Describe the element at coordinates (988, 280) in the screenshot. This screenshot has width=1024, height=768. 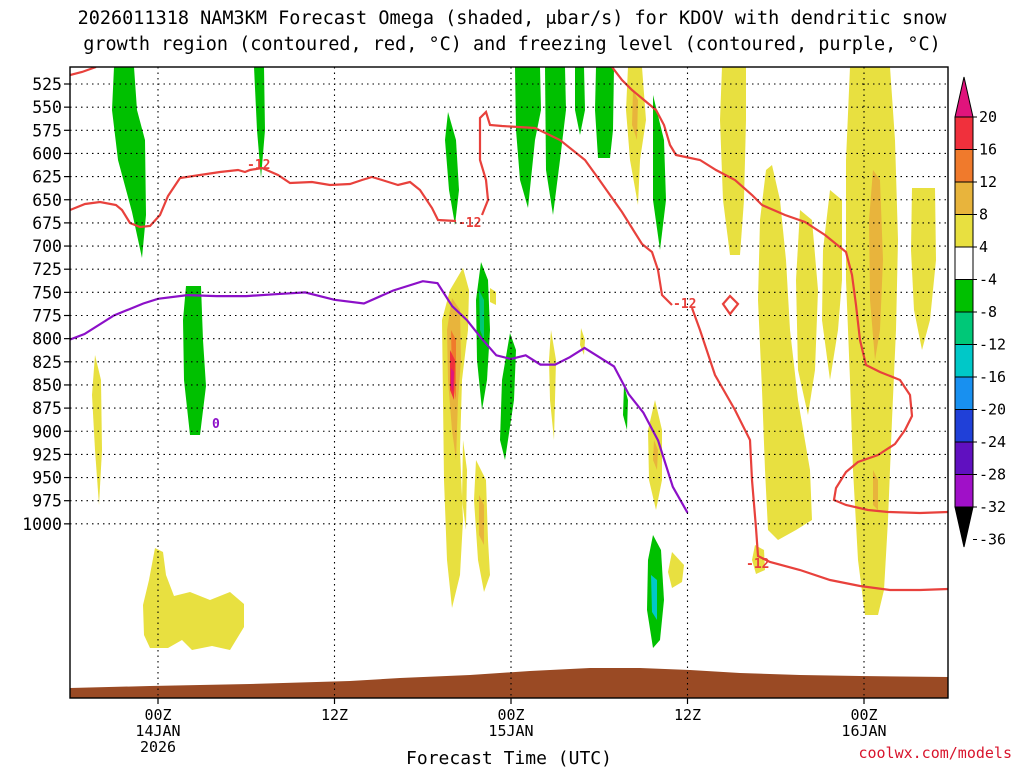
I see `colorbar-label: -4` at that location.